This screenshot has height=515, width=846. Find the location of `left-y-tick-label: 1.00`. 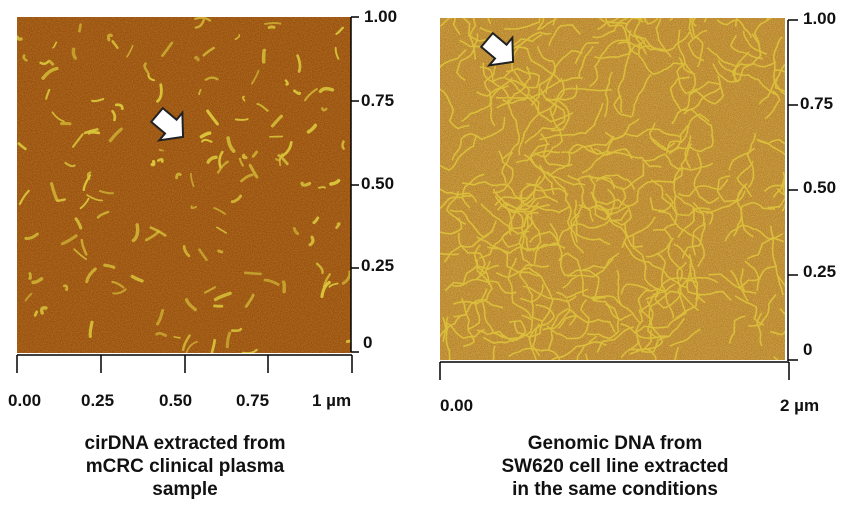

left-y-tick-label: 1.00 is located at coordinates (381, 16).